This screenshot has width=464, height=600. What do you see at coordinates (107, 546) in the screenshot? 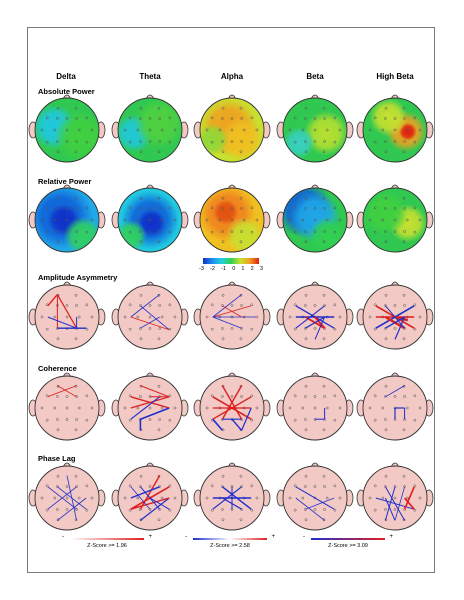
I see `legend-caption: Z-Score >= 1.96` at bounding box center [107, 546].